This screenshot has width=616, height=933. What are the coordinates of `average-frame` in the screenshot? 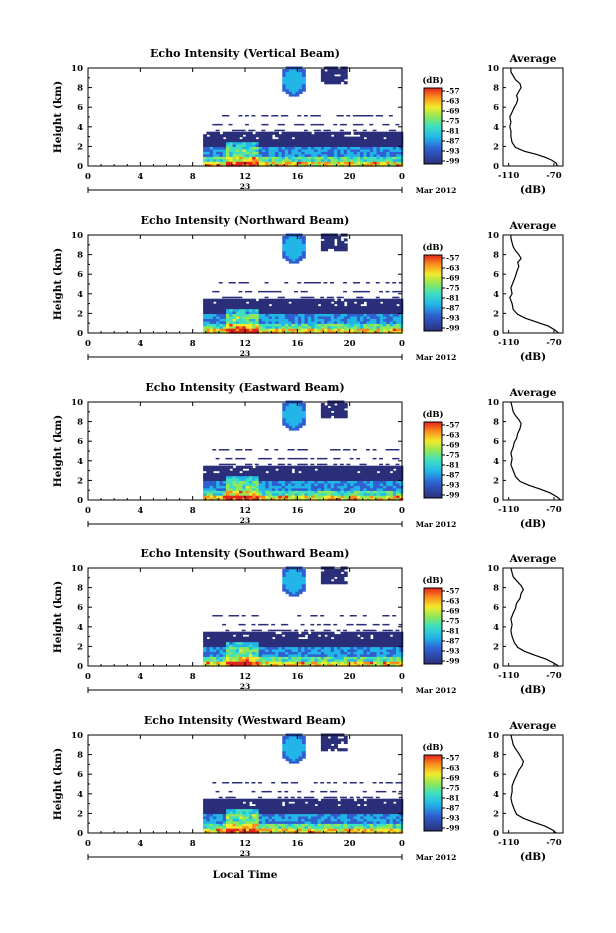 It's located at (533, 117).